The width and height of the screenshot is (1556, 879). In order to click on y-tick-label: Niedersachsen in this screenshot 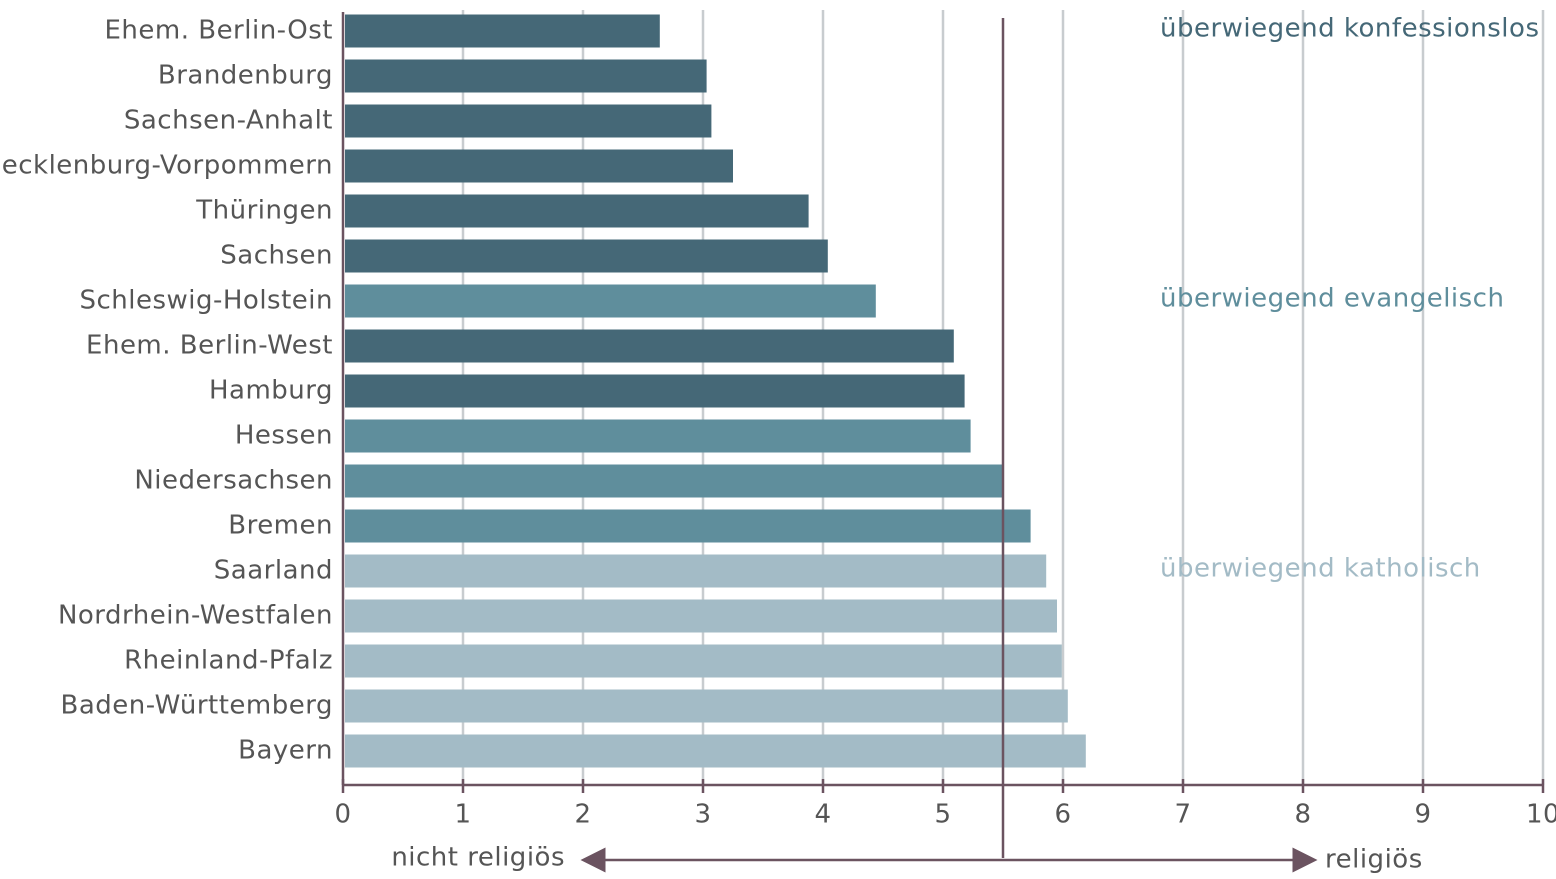, I will do `click(233, 481)`.